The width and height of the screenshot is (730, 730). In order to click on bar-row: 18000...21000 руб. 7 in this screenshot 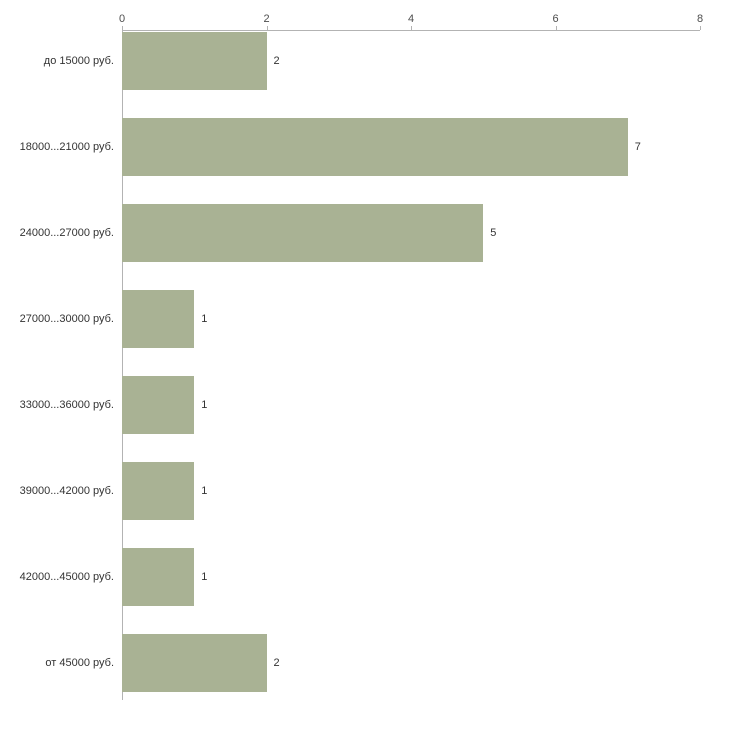, I will do `click(365, 159)`.